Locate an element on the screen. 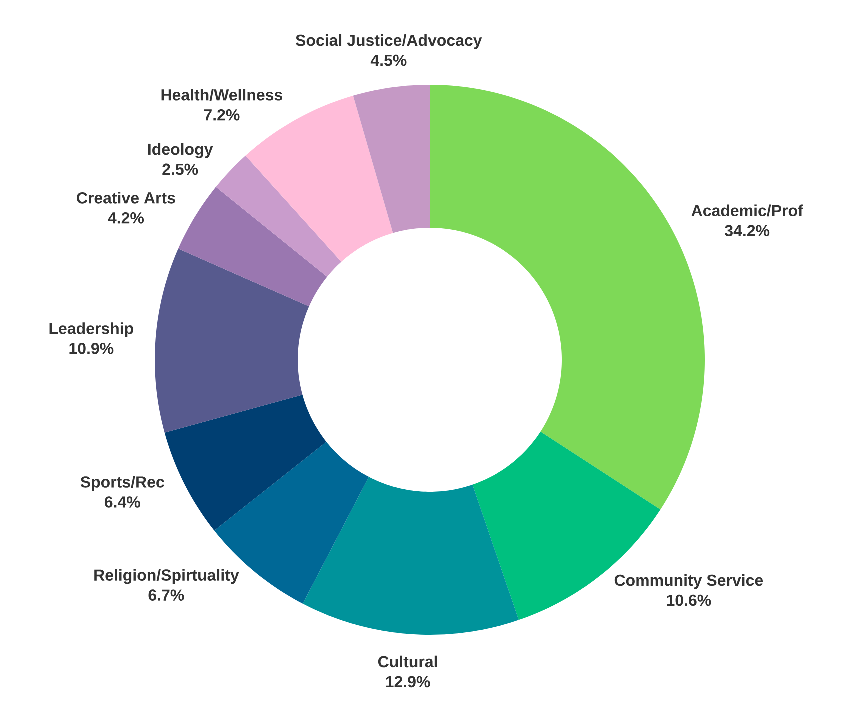  slice-label: Creative Arts is located at coordinates (126, 198).